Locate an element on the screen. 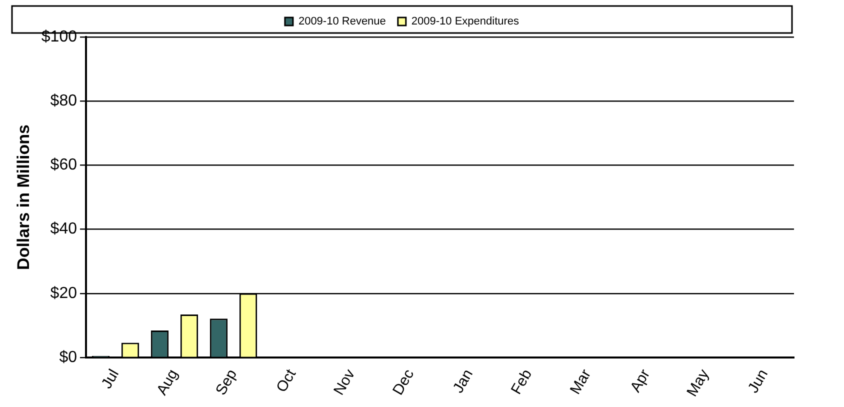 The height and width of the screenshot is (407, 844). y-axis-title: Dollars in Millions is located at coordinates (23, 197).